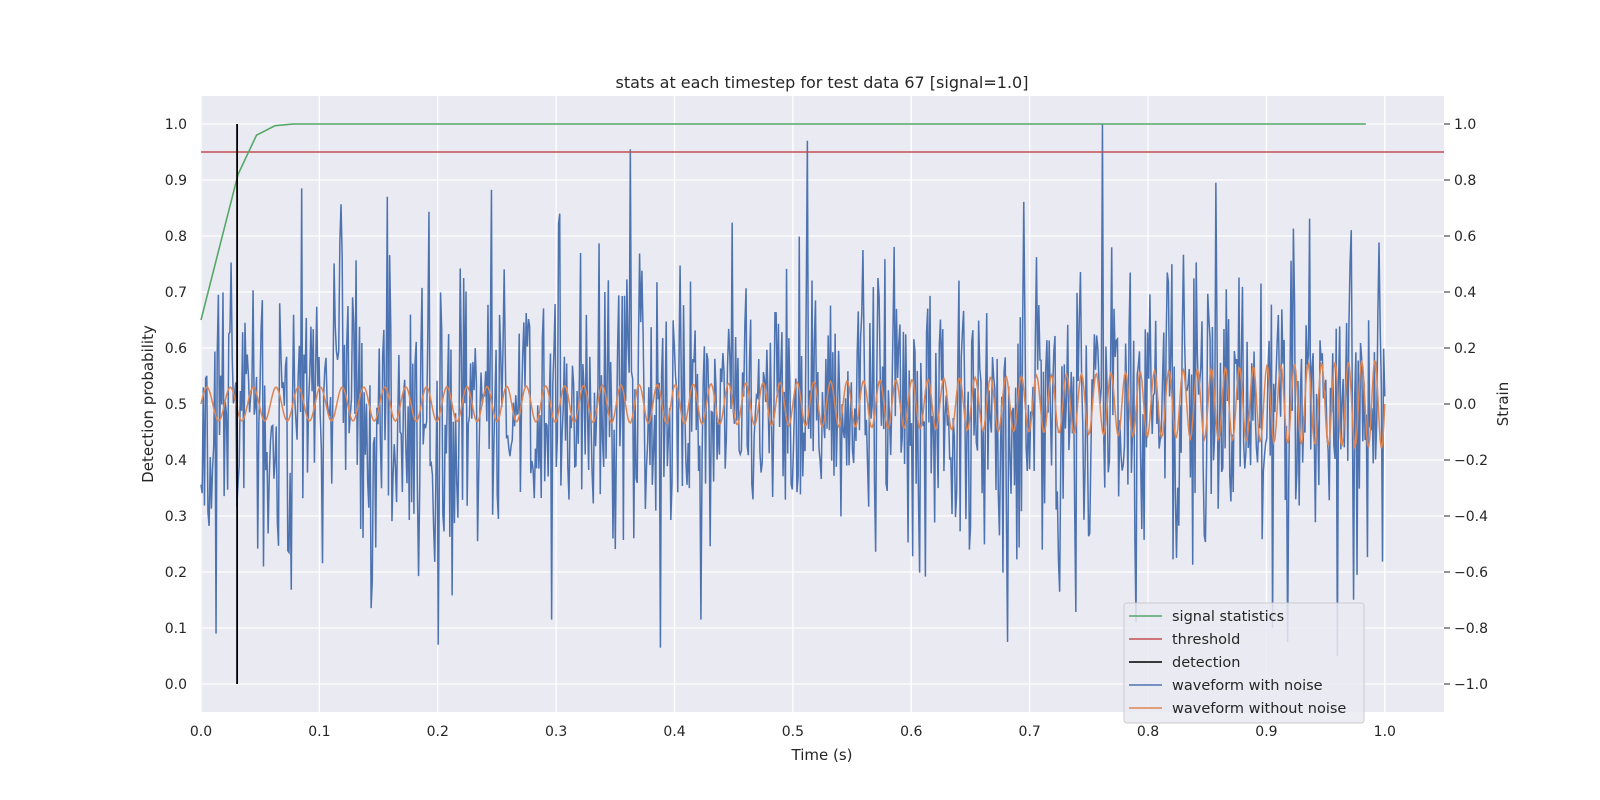  Describe the element at coordinates (176, 573) in the screenshot. I see `y-left-tick-label: 0.2` at that location.